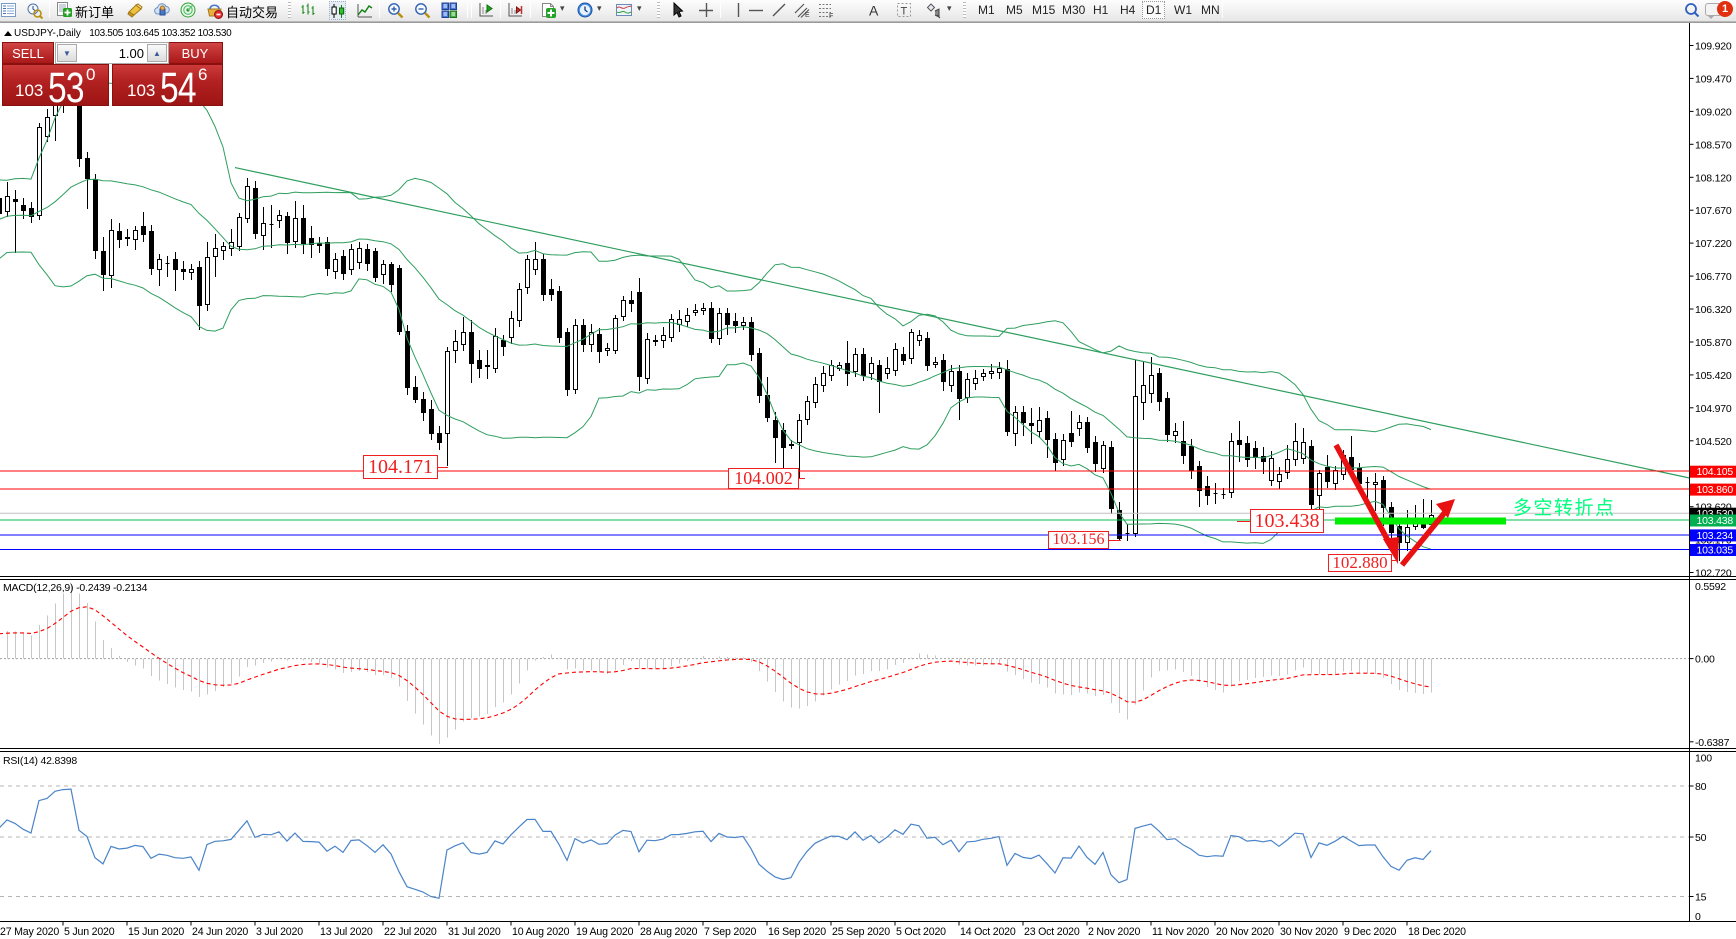 The image size is (1736, 939). Describe the element at coordinates (1715, 472) in the screenshot. I see `svg-text: 104.105` at that location.